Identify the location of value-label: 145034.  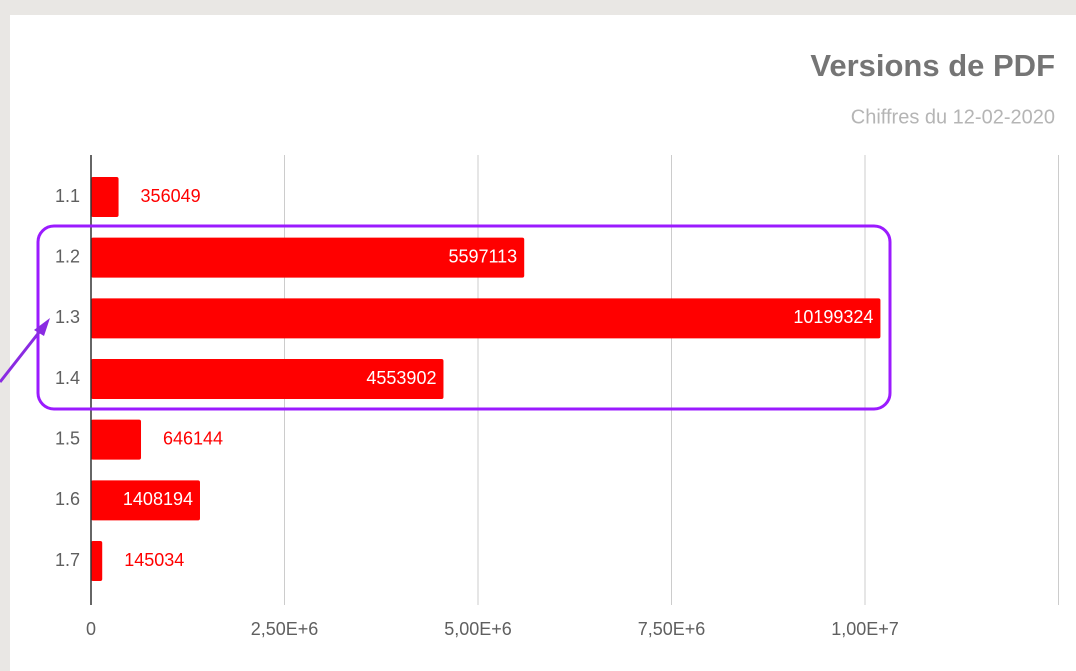
(154, 560).